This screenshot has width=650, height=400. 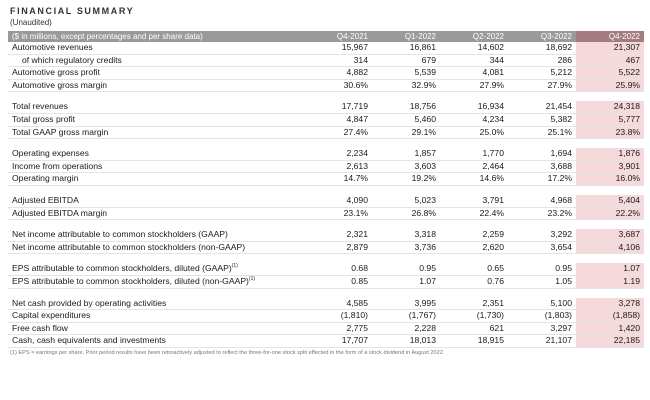 What do you see at coordinates (338, 36) in the screenshot?
I see `header-period: Q4-2021` at bounding box center [338, 36].